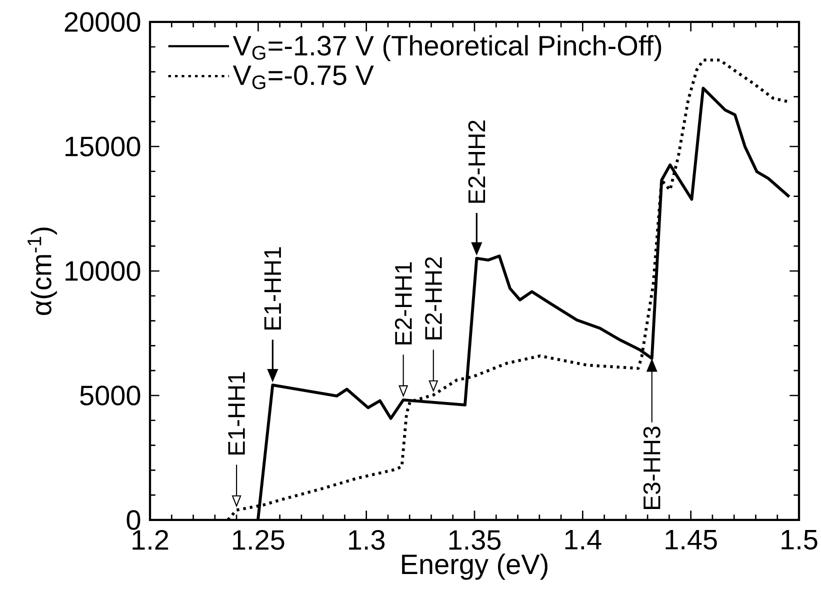  Describe the element at coordinates (367, 540) in the screenshot. I see `x-tick-label: 1.3` at that location.